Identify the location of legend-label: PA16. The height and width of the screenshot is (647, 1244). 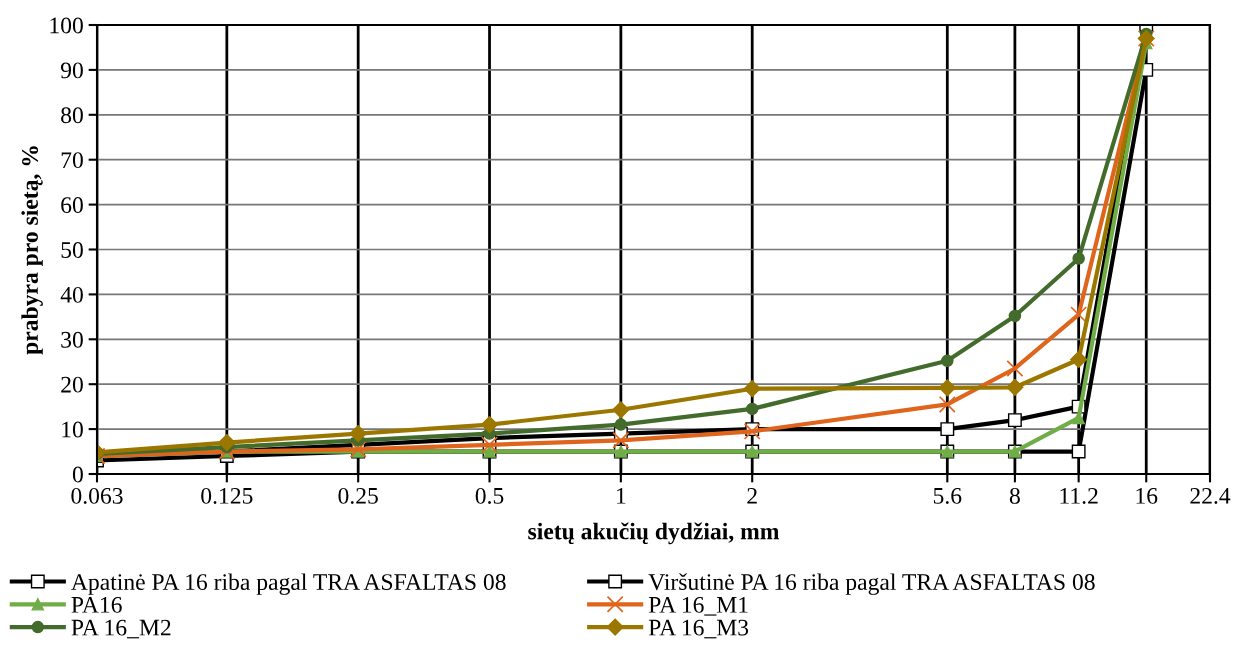
(96, 604).